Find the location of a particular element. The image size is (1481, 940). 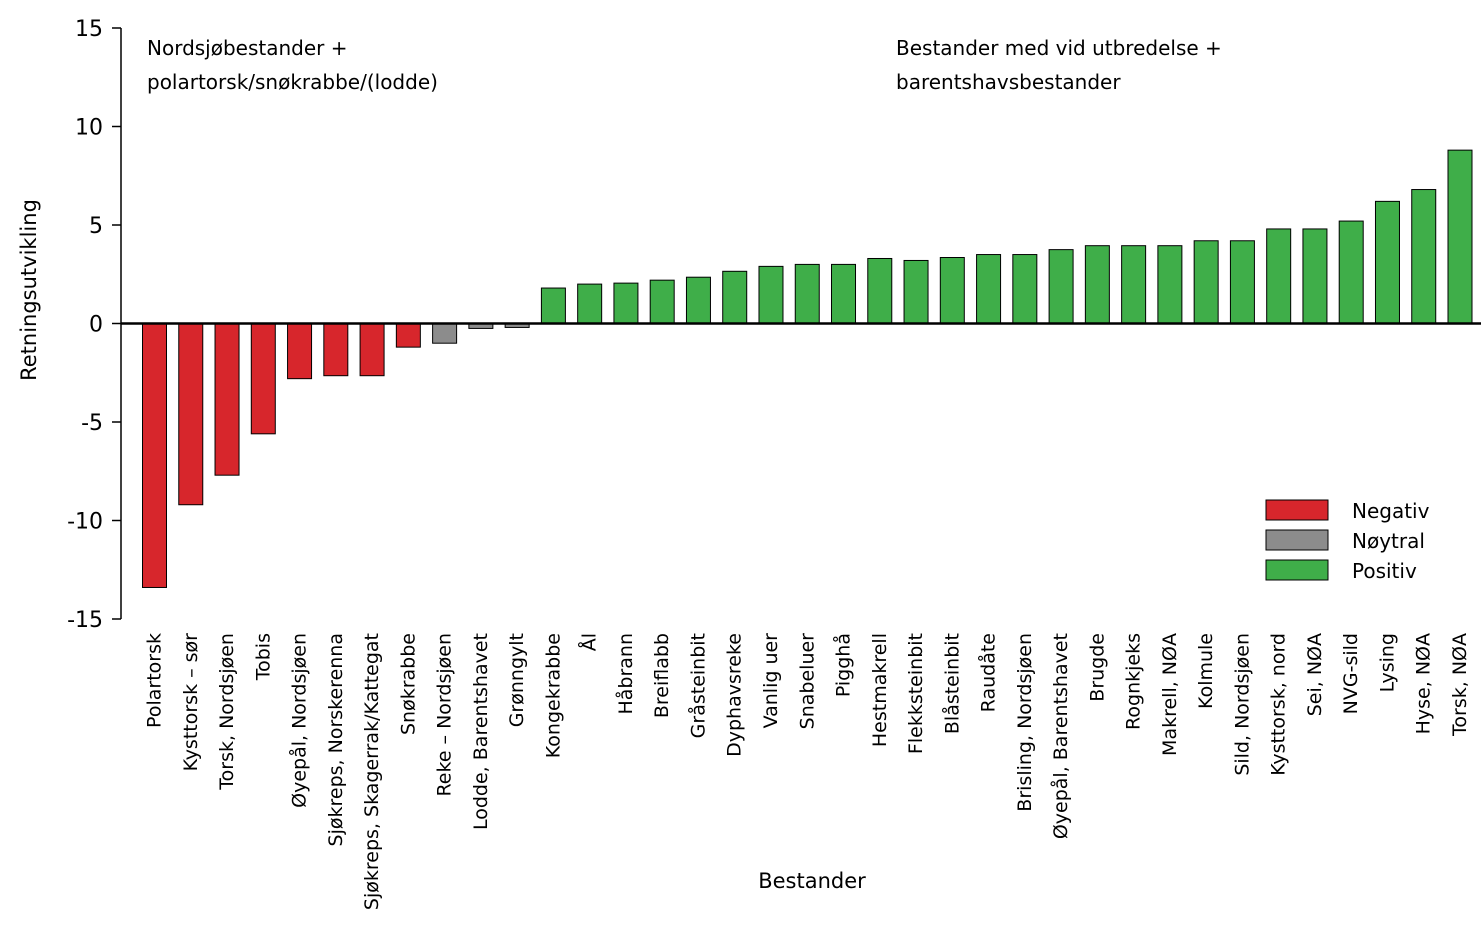

legend-label-noytral: Nøytral is located at coordinates (1388, 541).